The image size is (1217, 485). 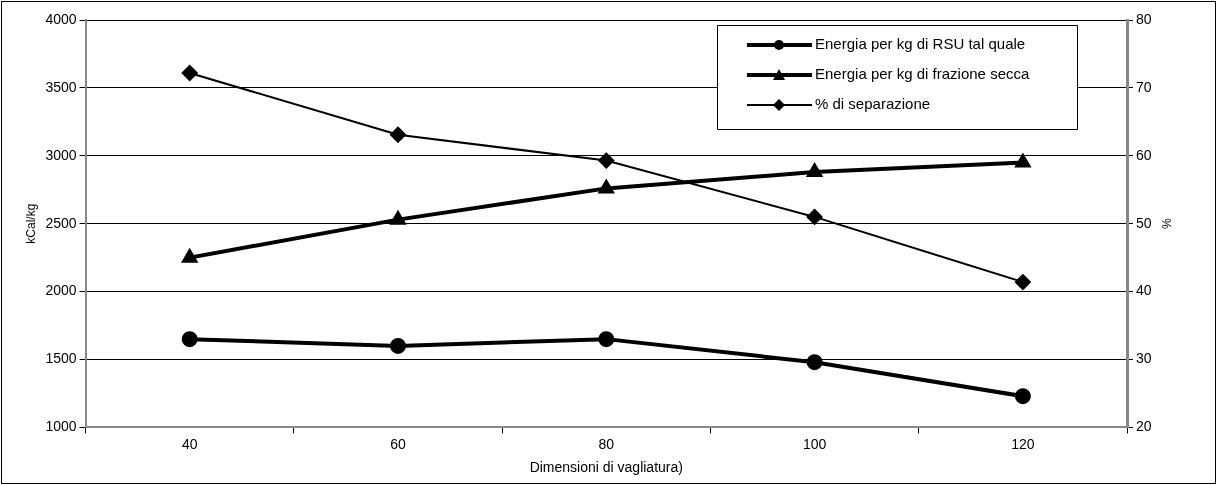 I want to click on y-tick-label: 1500, so click(x=61, y=358).